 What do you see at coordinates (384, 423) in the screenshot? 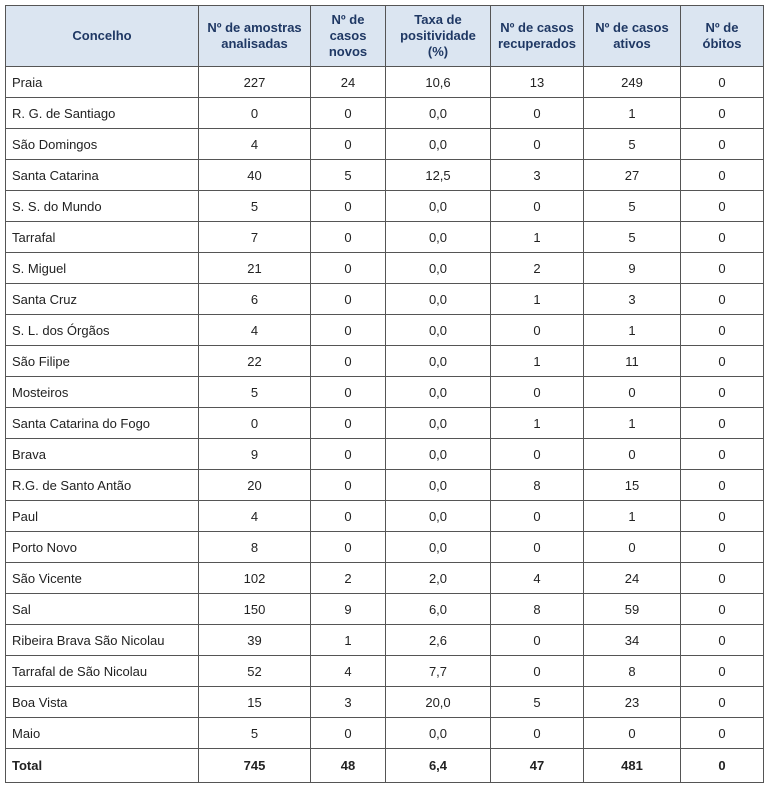
I see `table-row: Santa Catarina do Fogo 0 0 0,0 1 1 0` at bounding box center [384, 423].